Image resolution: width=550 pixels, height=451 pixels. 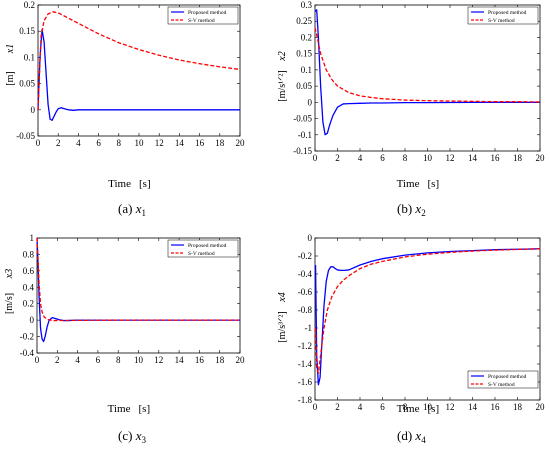 What do you see at coordinates (10, 65) in the screenshot?
I see `y-axis-label-group: x1 [m]` at bounding box center [10, 65].